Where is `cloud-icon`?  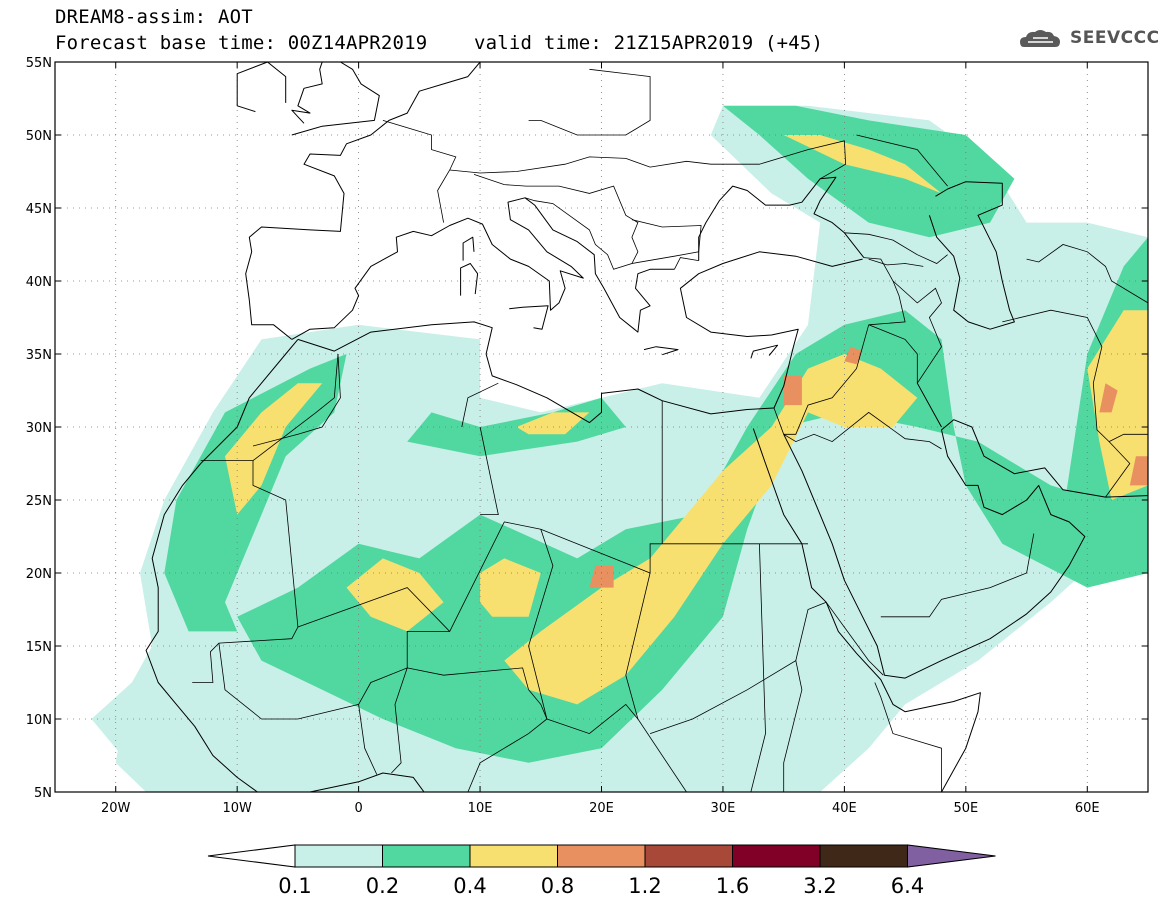
cloud-icon is located at coordinates (1040, 38).